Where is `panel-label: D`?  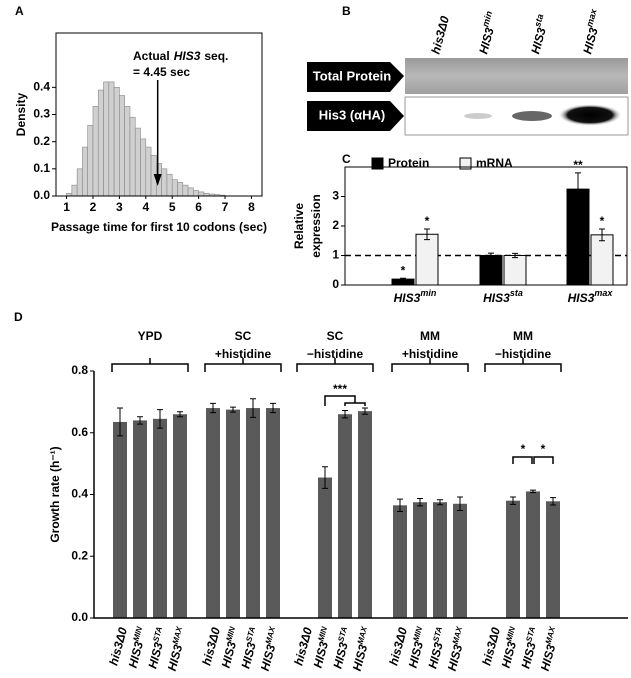
panel-label: D is located at coordinates (18, 317).